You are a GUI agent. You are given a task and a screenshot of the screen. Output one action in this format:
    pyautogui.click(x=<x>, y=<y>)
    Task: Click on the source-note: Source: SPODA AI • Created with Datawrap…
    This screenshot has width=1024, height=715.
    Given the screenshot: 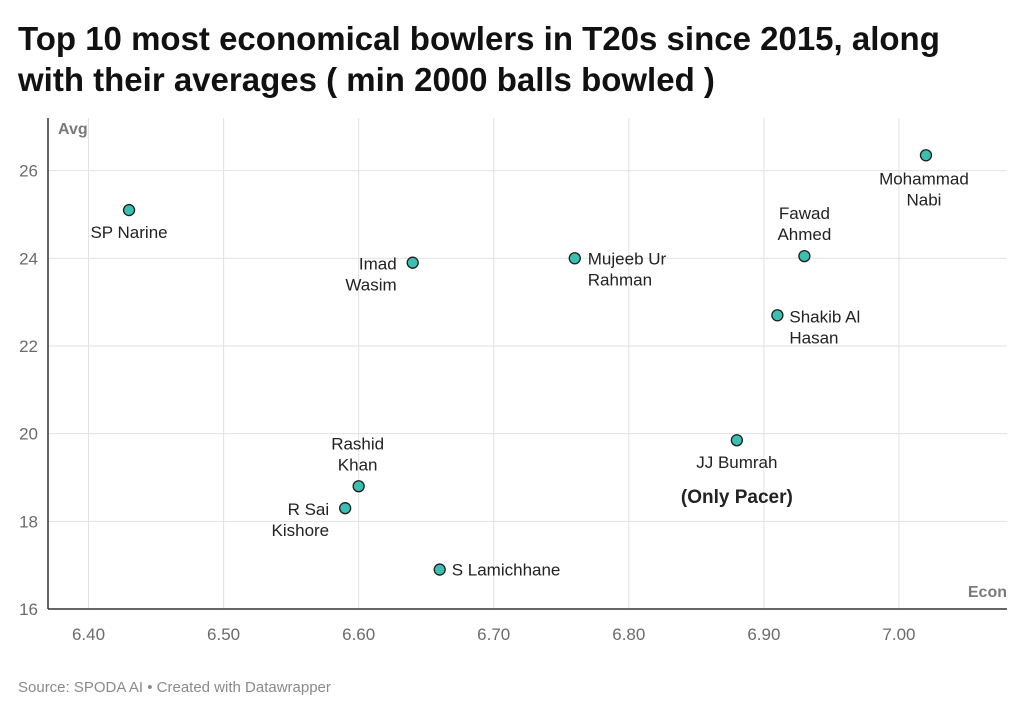 What is the action you would take?
    pyautogui.click(x=174, y=687)
    